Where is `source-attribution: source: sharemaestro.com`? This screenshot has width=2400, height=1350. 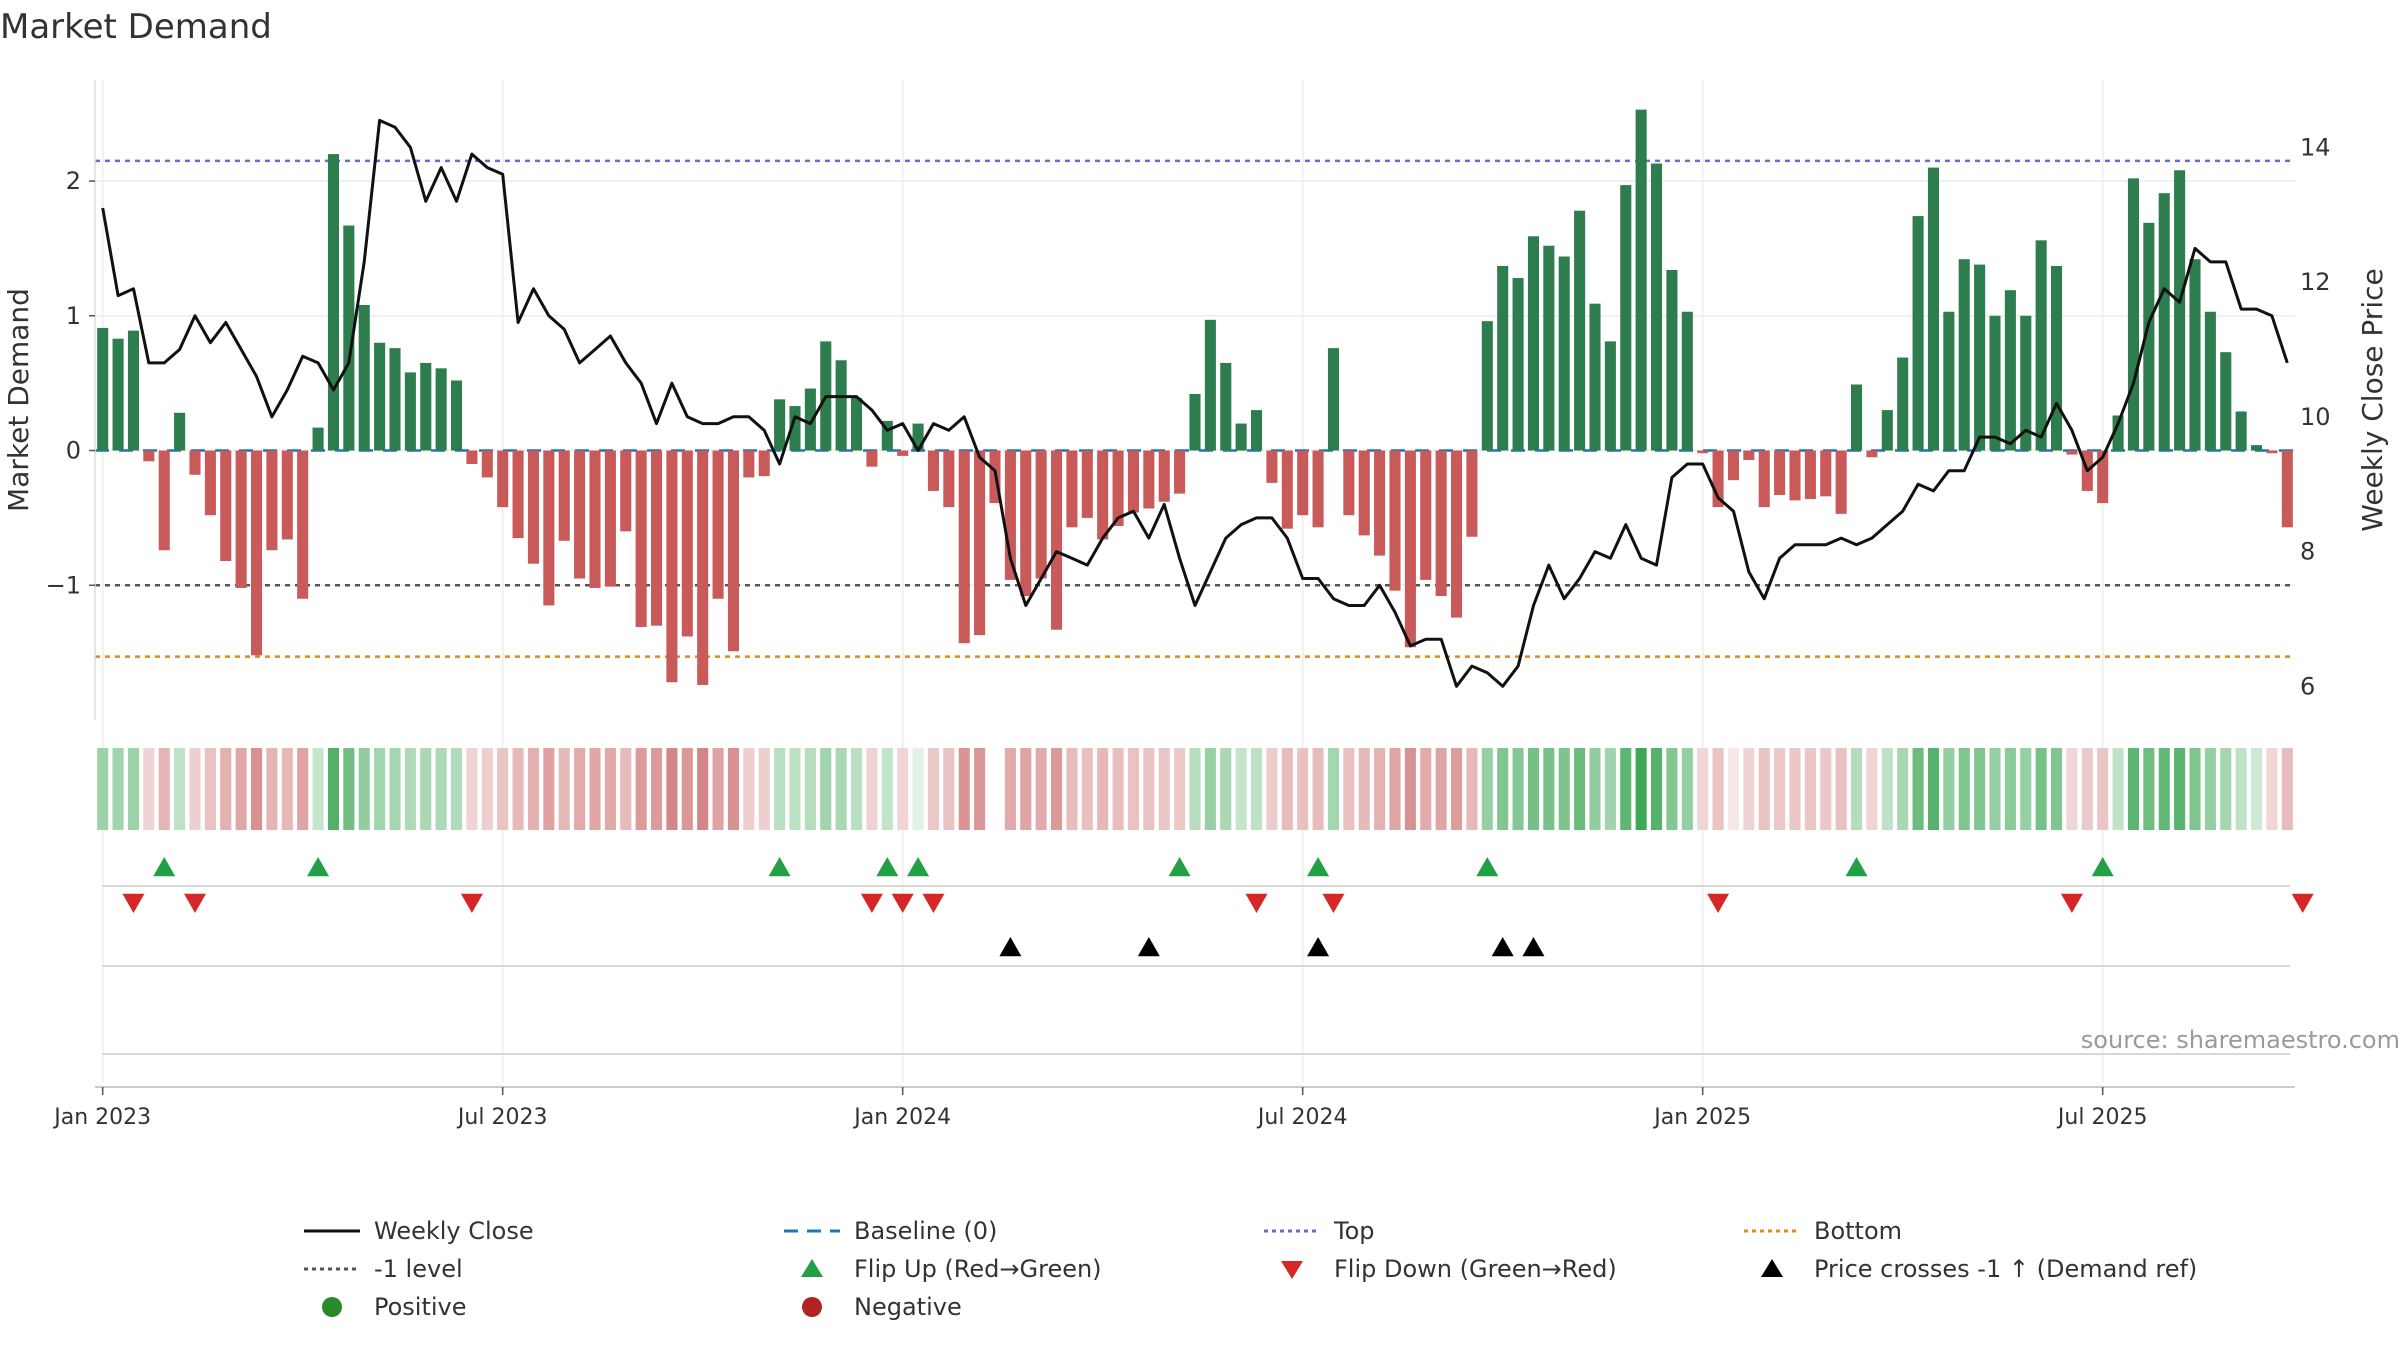 source-attribution: source: sharemaestro.com is located at coordinates (2240, 1040).